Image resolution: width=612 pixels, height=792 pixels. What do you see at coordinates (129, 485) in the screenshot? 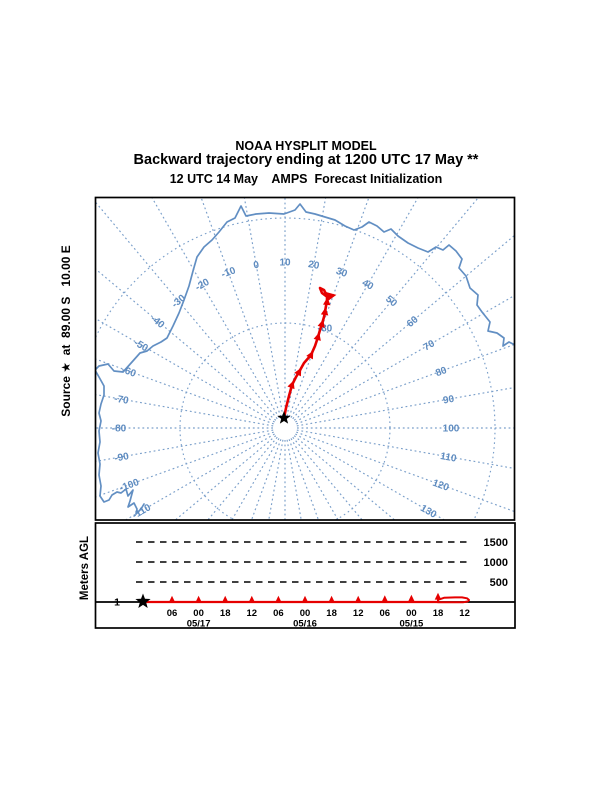
I see `meridian-label: -100` at bounding box center [129, 485].